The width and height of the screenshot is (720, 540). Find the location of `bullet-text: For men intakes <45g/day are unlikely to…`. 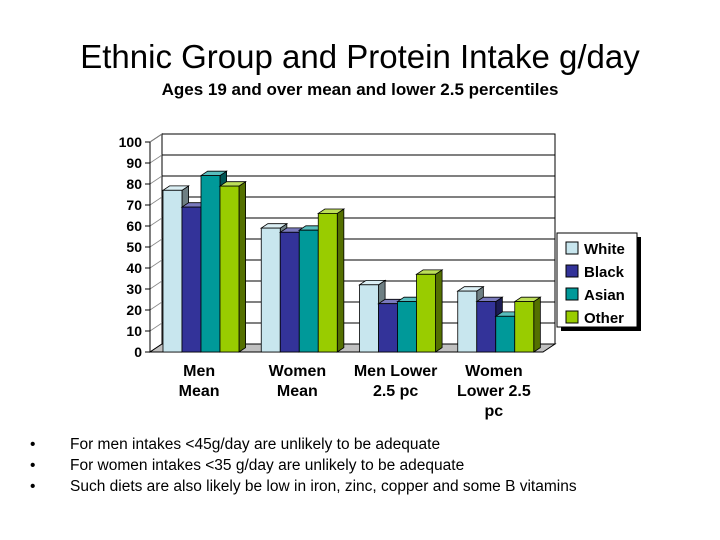

bullet-text: For men intakes <45g/day are unlikely to… is located at coordinates (255, 444).